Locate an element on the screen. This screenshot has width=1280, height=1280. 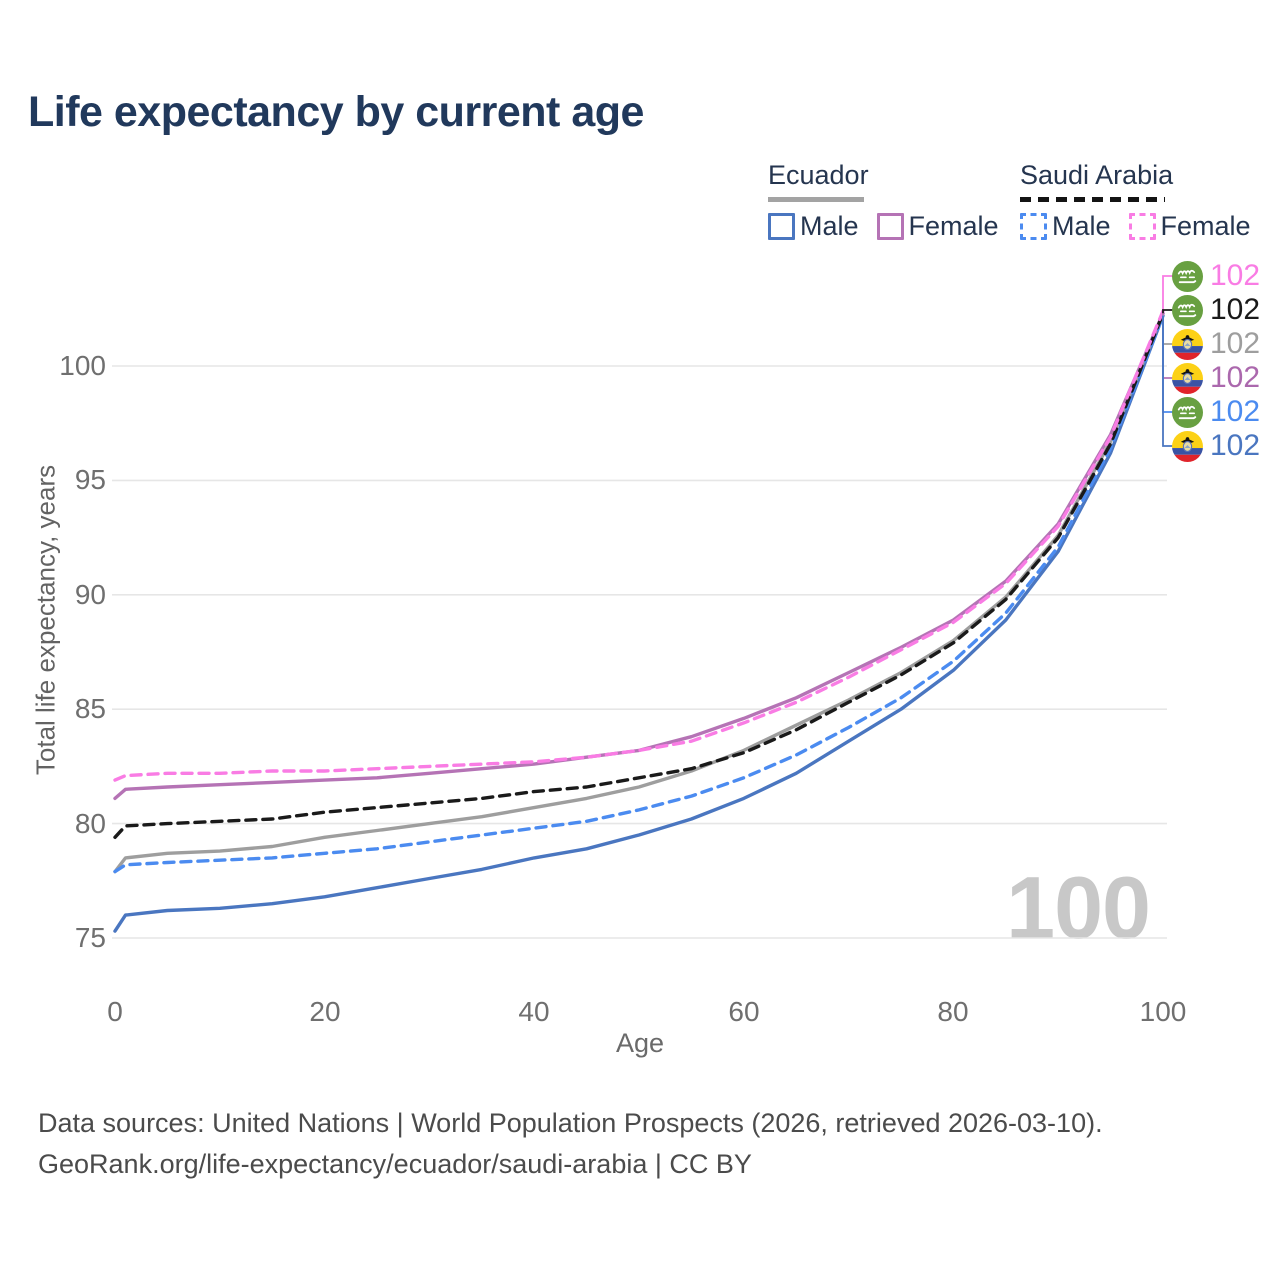
saudi-female-swatch-icon is located at coordinates (1142, 226).